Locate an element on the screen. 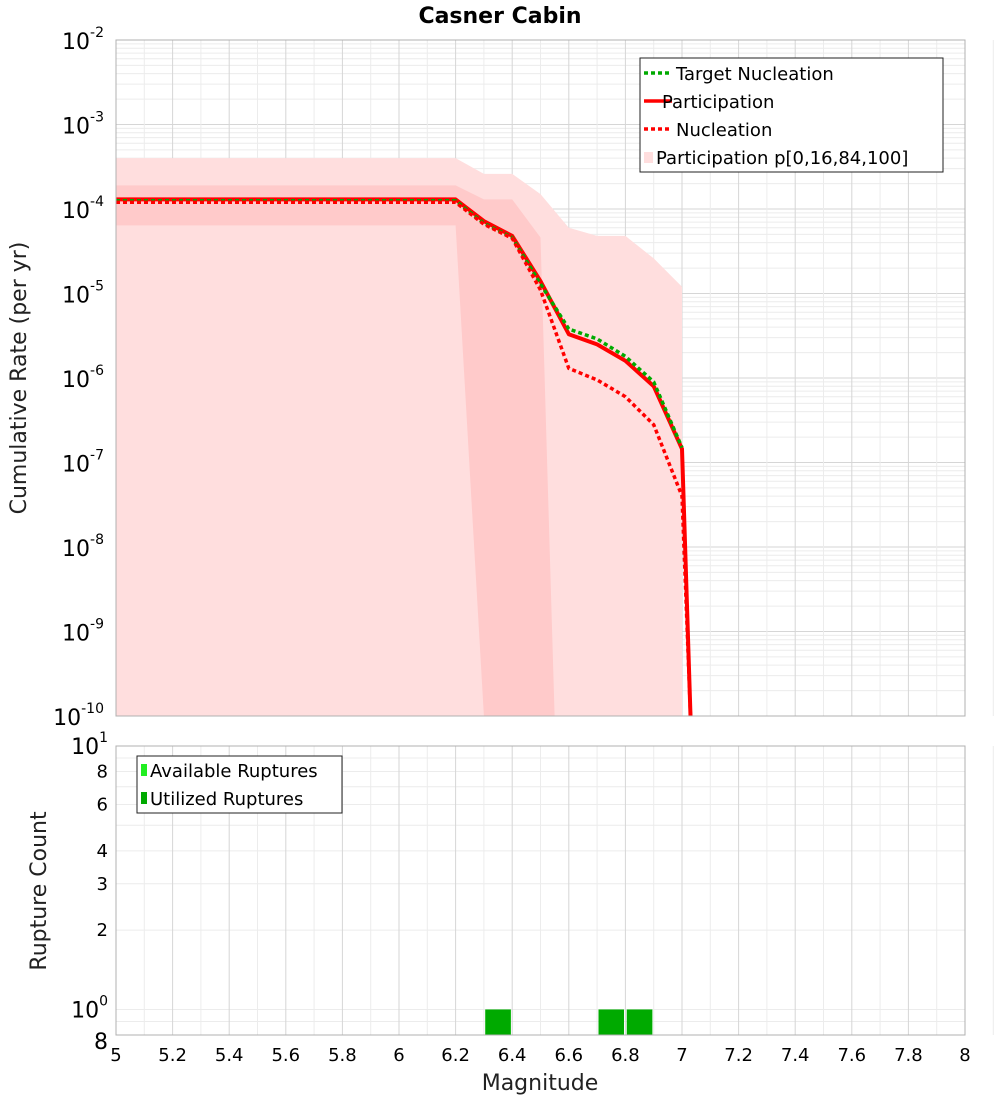 This screenshot has height=1100, width=1000. top-y-tick-exponent: -4 is located at coordinates (97, 202).